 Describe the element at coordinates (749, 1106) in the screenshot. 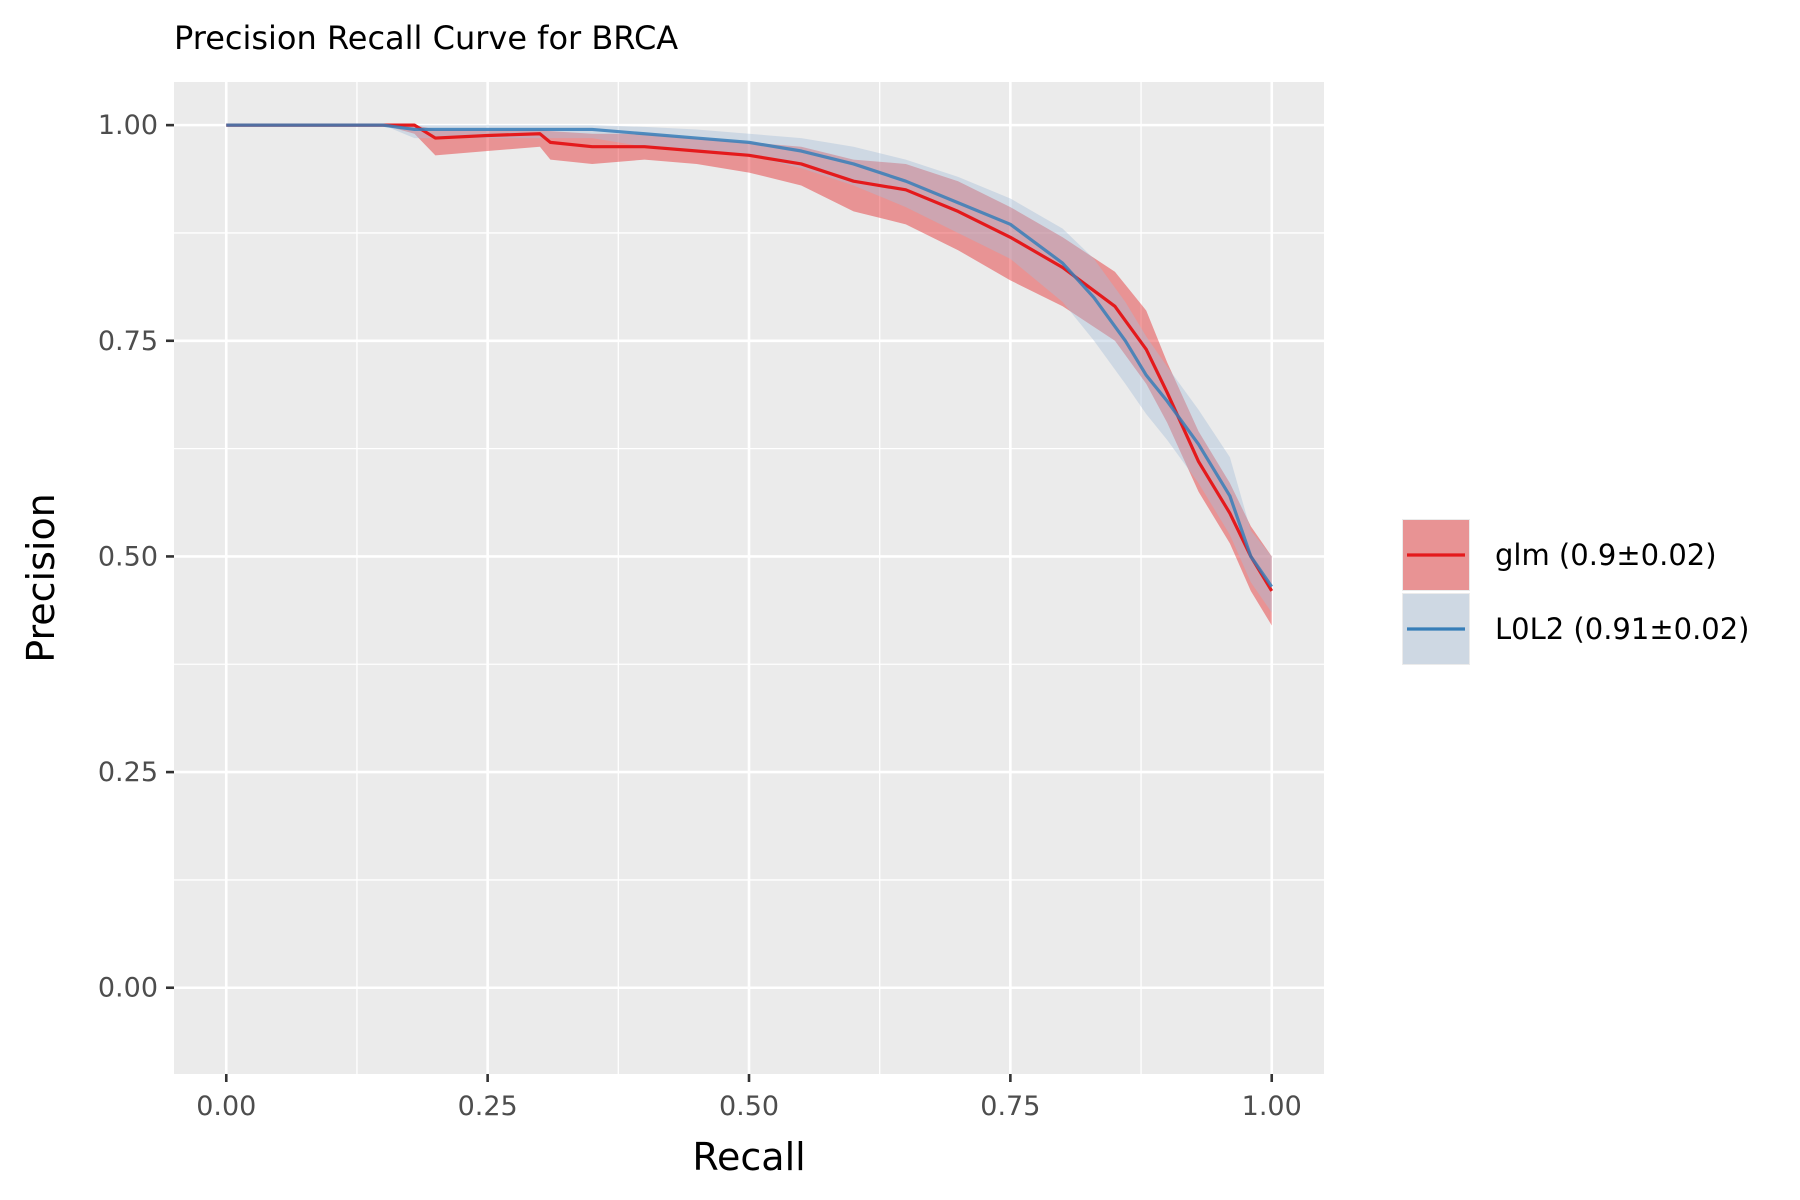

I see `x-tick-label: 0.50` at that location.